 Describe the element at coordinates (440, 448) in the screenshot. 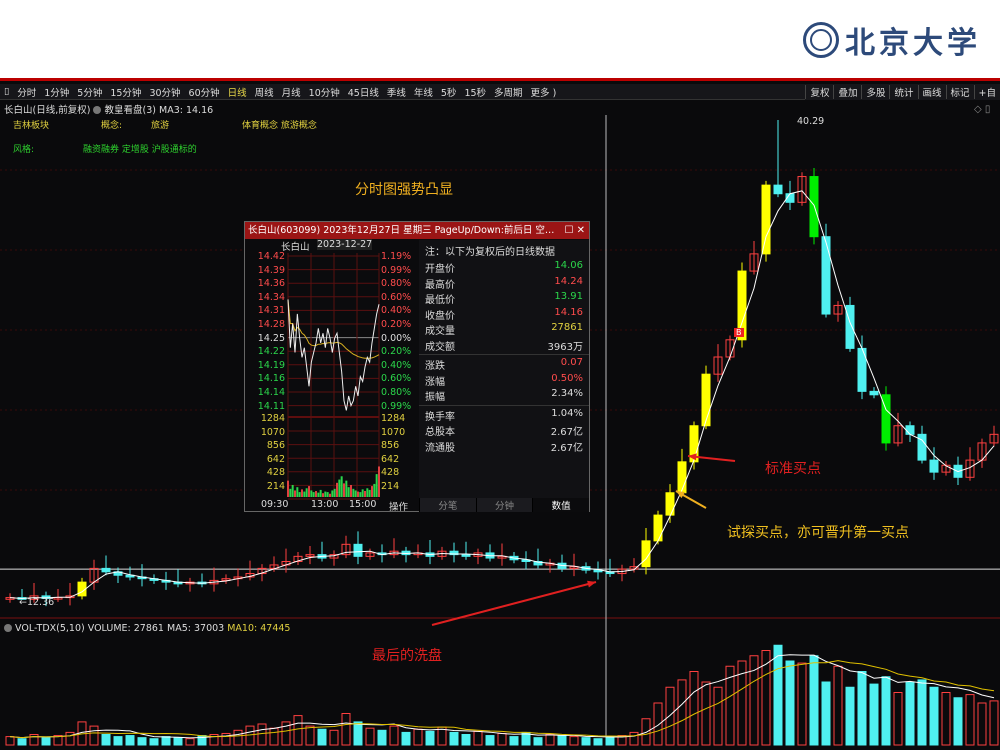

I see `data-label: 流通股` at that location.